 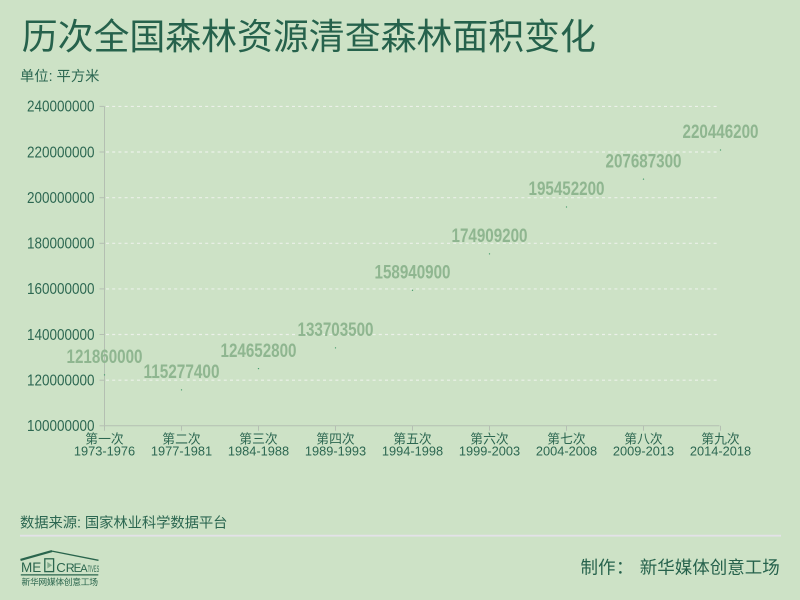 I want to click on svg-text: 第三次, so click(x=258, y=438).